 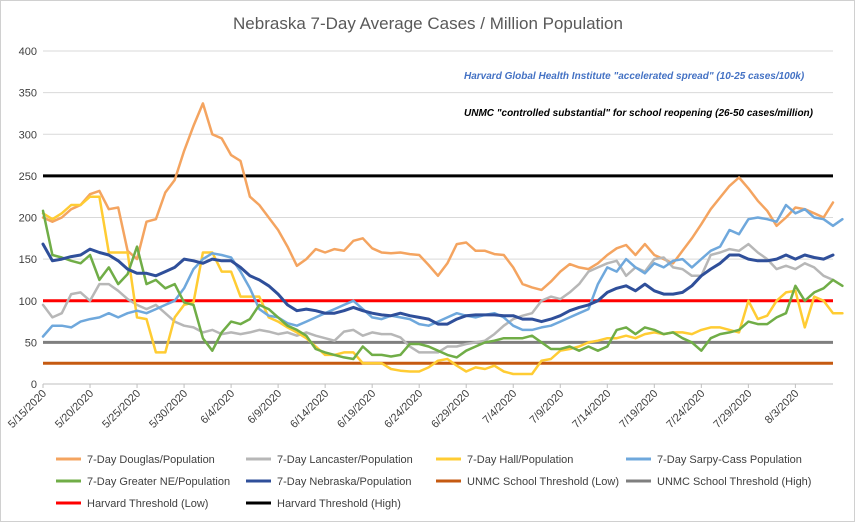 I want to click on x-tick-label: 6/19/2020, so click(x=356, y=409).